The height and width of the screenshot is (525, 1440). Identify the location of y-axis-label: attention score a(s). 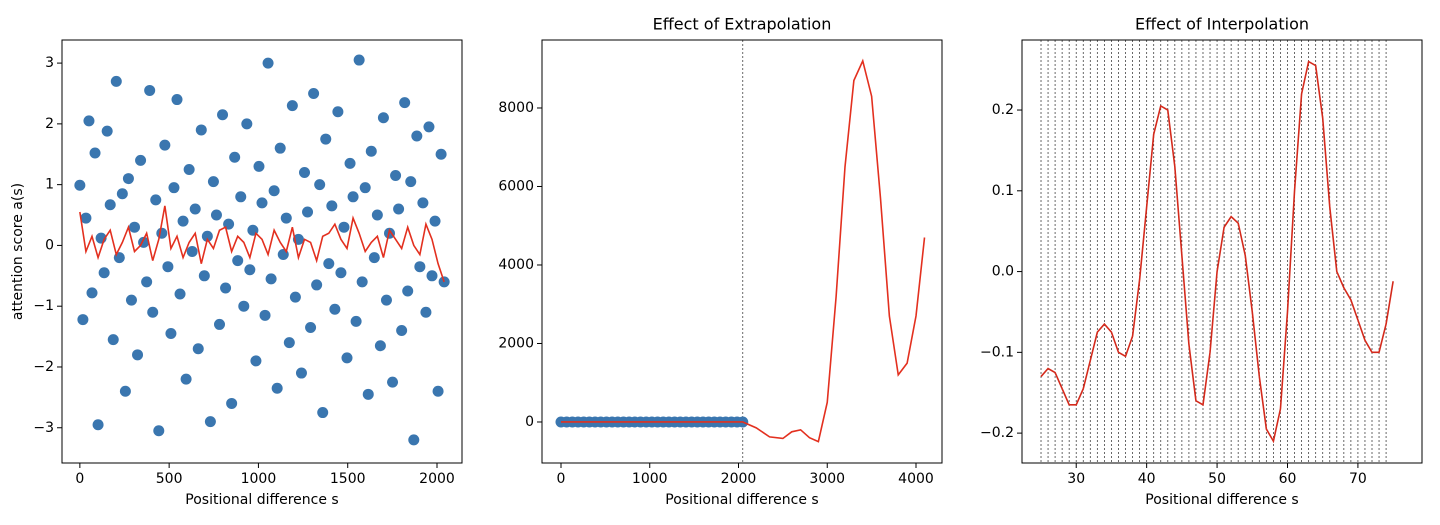
(18, 251).